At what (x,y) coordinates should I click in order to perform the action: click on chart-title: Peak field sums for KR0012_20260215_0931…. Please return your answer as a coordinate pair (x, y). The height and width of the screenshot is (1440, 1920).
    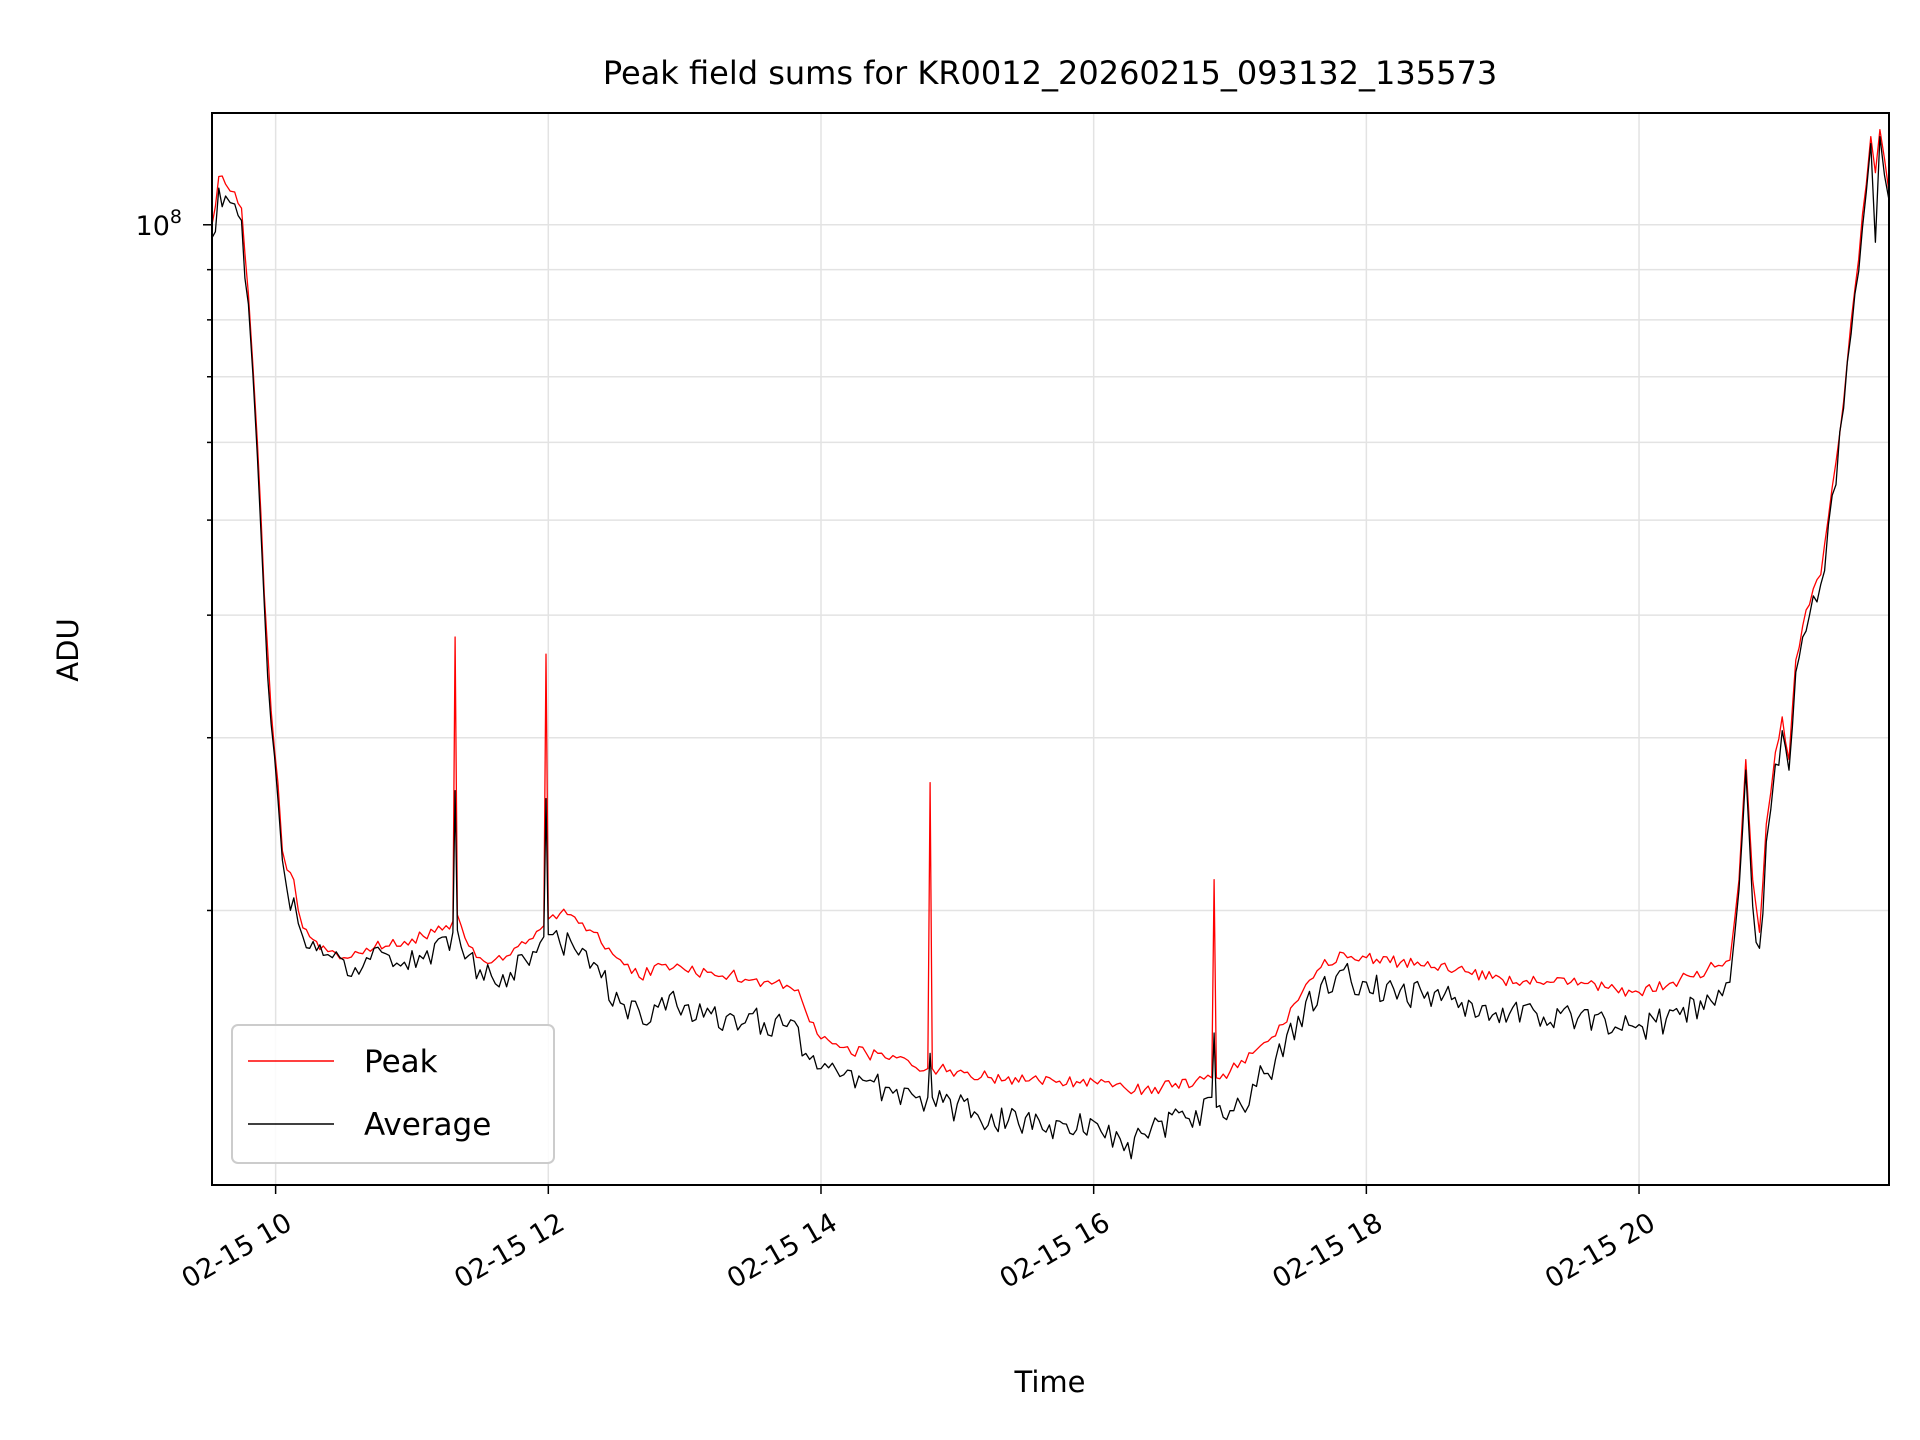
    Looking at the image, I should click on (1050, 73).